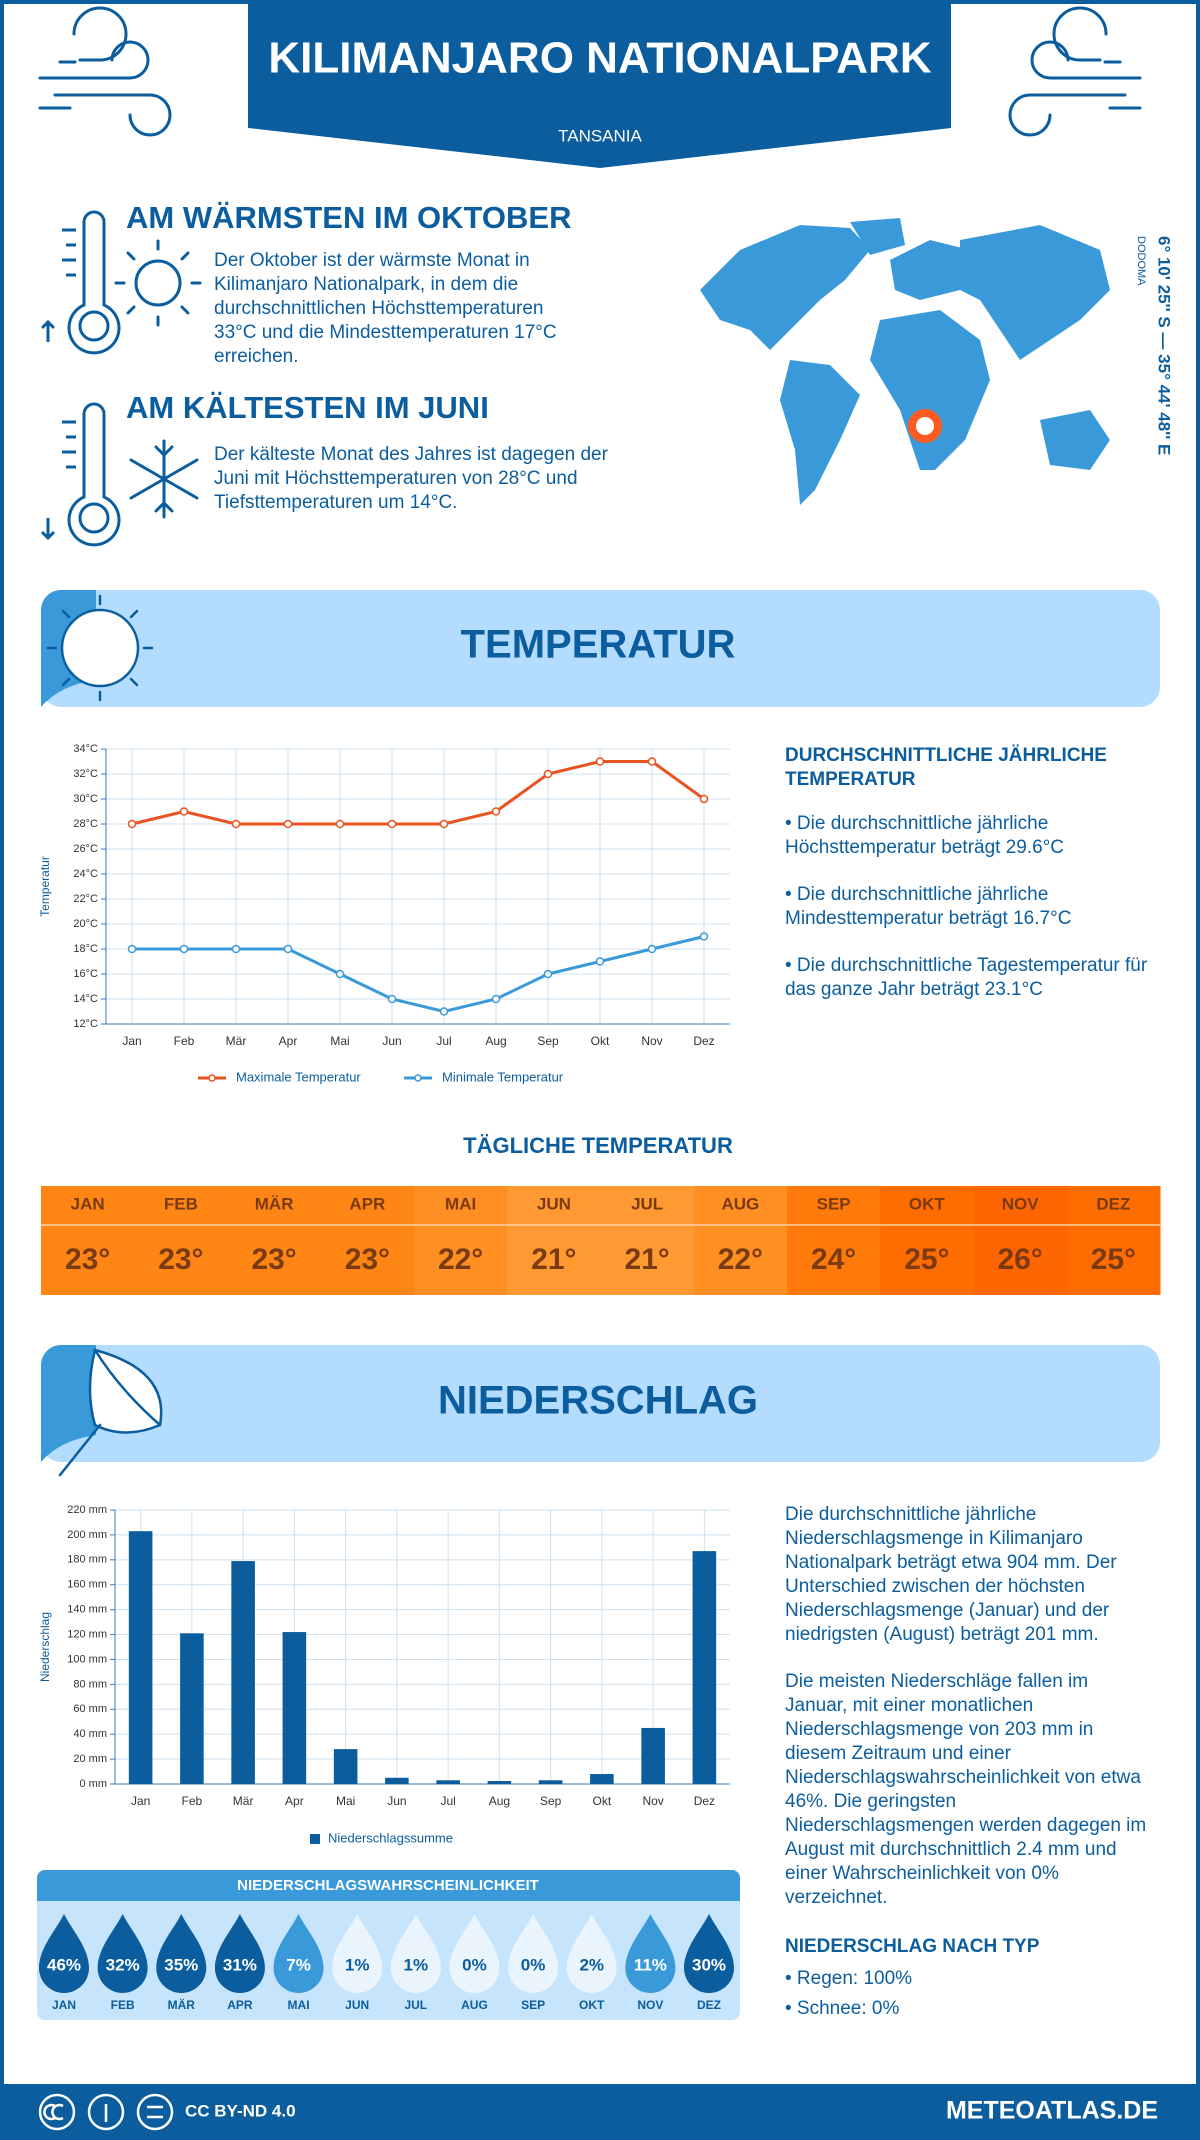  Describe the element at coordinates (598, 1401) in the screenshot. I see `section-title: NIEDERSCHLAG` at that location.